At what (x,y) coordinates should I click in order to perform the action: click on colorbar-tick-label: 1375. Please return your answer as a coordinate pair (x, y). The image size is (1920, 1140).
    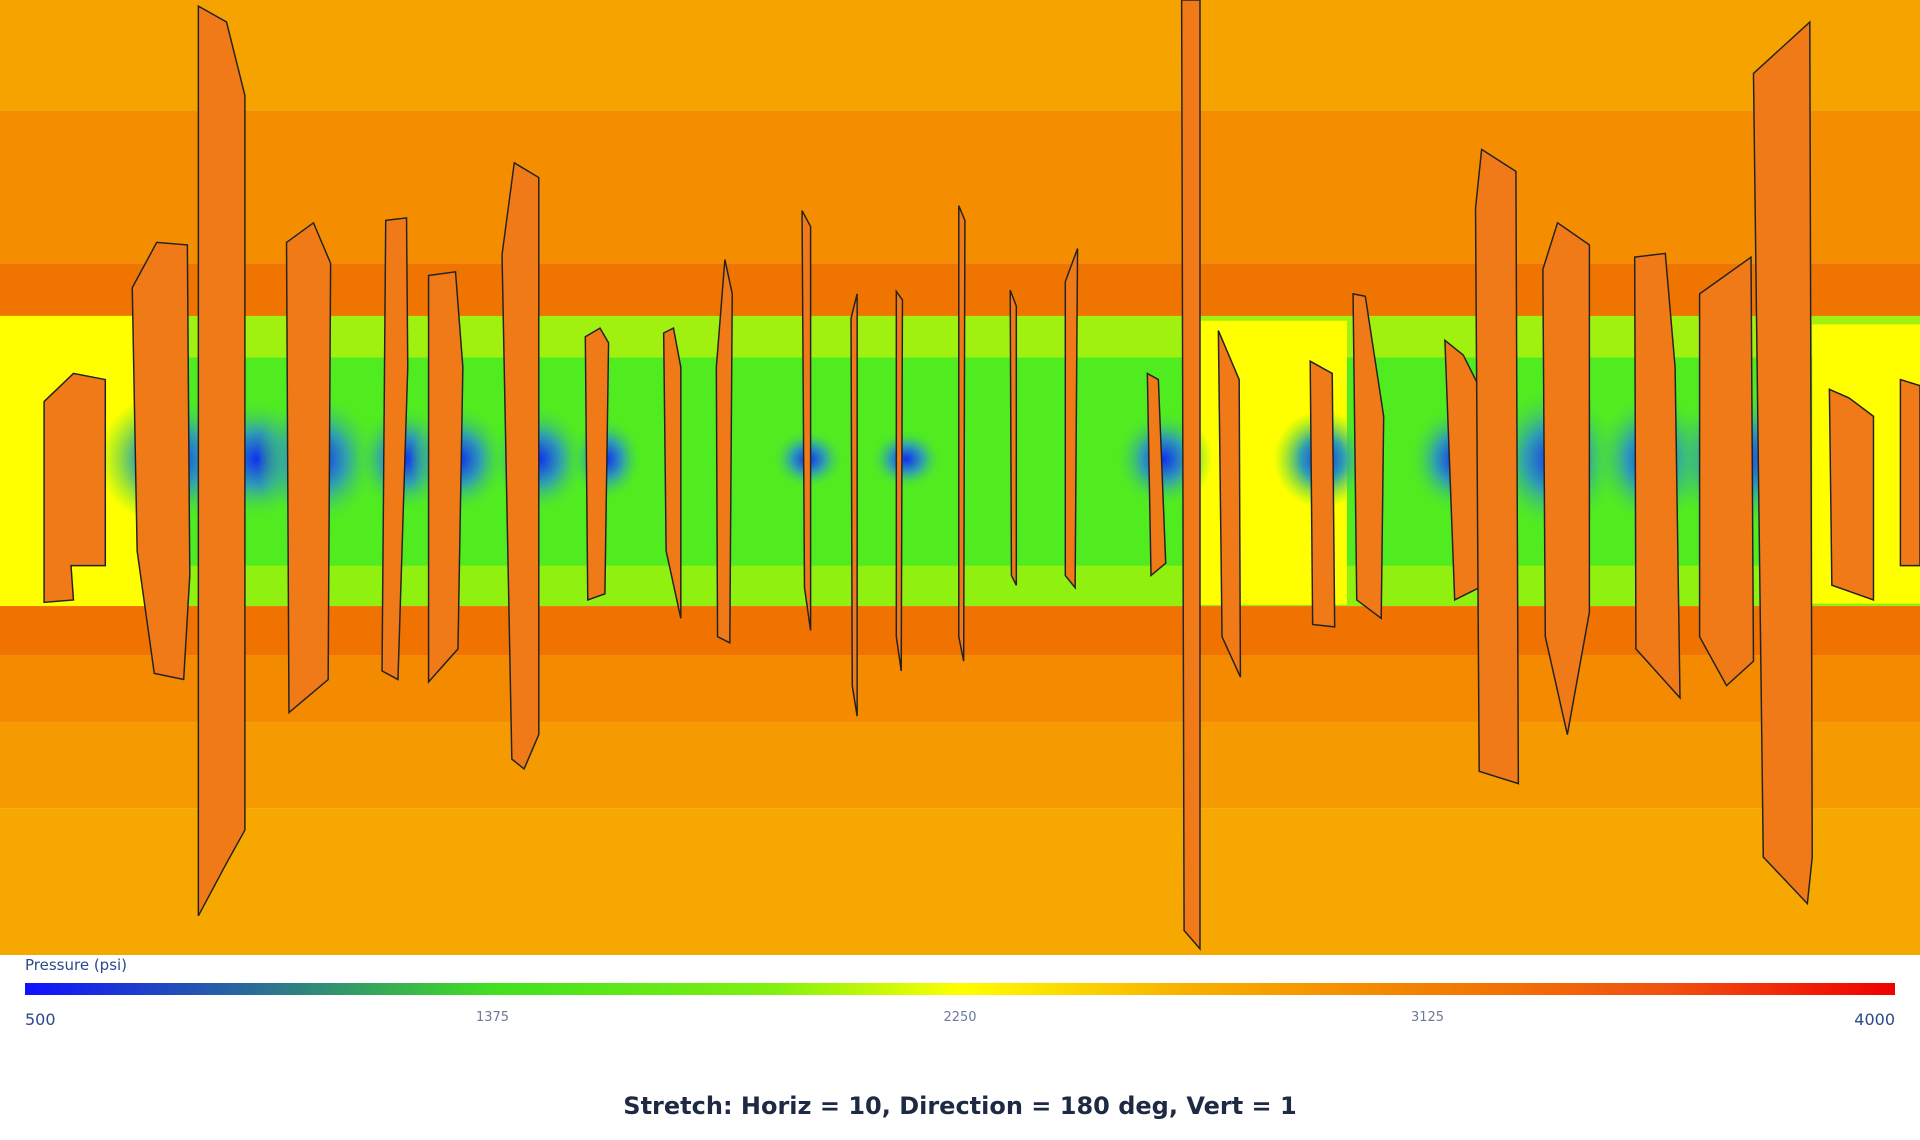
    Looking at the image, I should click on (492, 1017).